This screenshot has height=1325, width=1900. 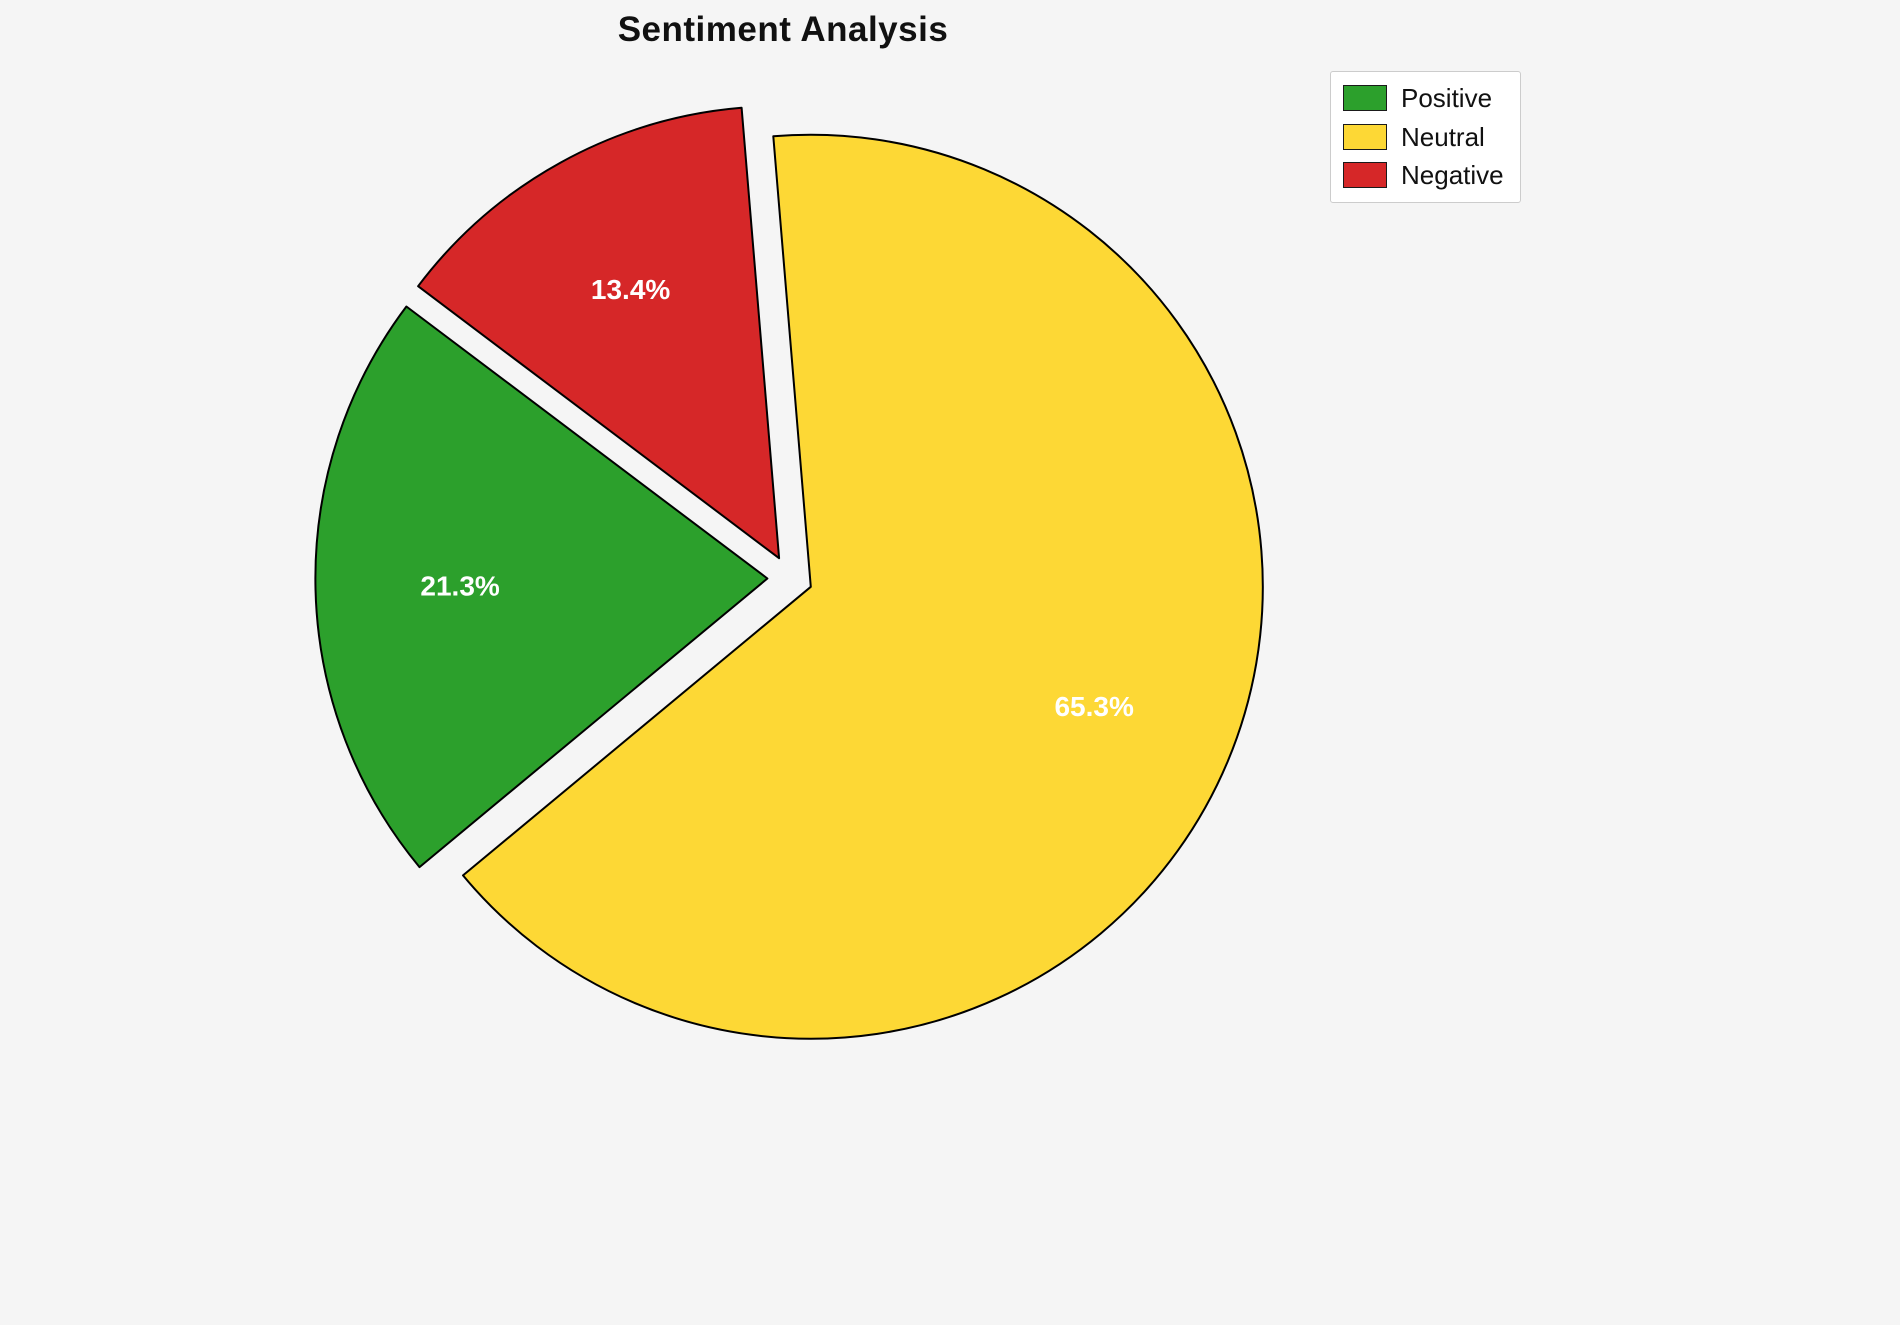 I want to click on legend-swatch-neutral, so click(x=1365, y=136).